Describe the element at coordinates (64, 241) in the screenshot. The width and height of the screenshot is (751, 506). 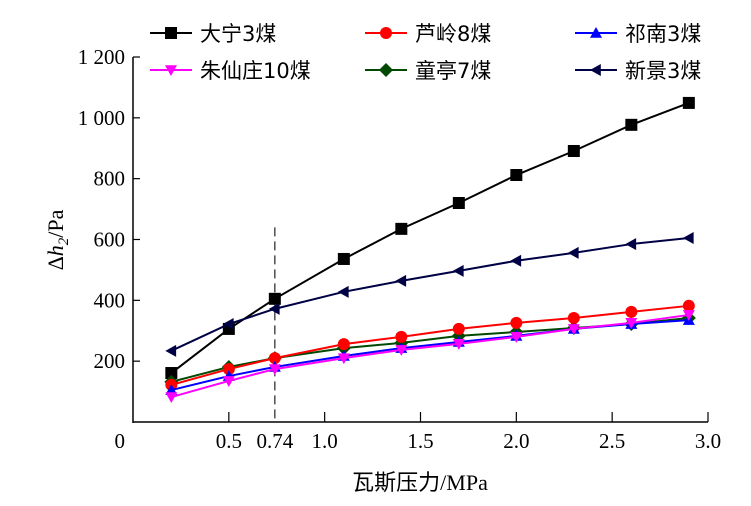
I see `y-label-sub: 2` at that location.